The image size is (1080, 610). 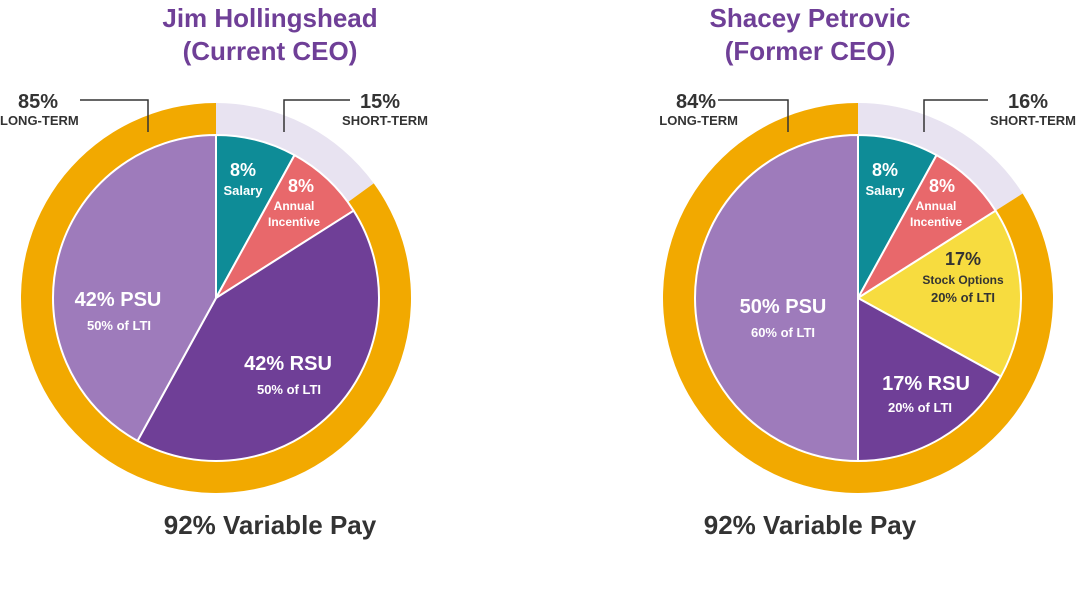 What do you see at coordinates (963, 259) in the screenshot?
I see `slice-label-options-value: 17%` at bounding box center [963, 259].